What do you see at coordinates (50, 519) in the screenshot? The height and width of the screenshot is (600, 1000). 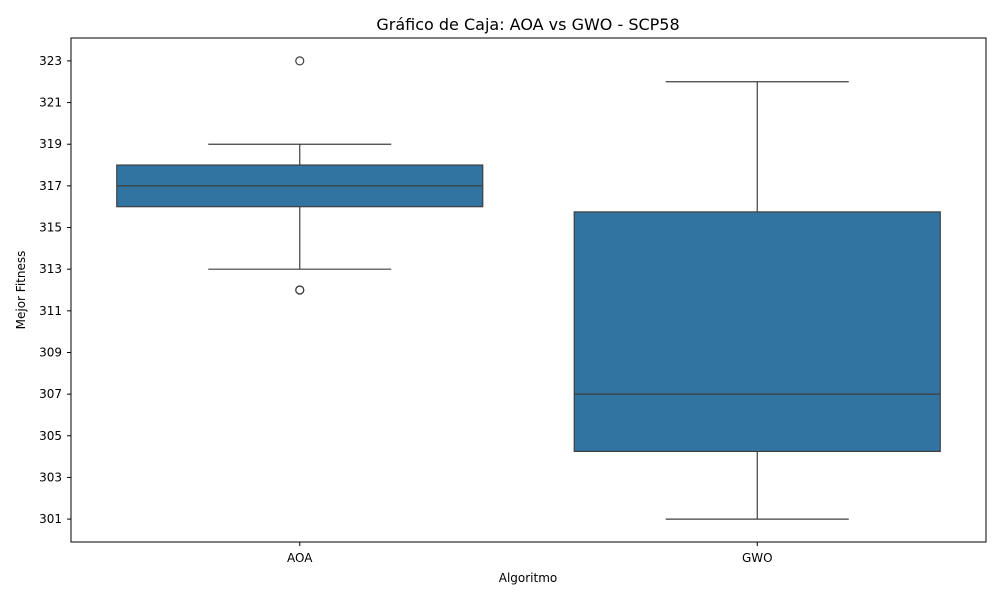 I see `y-tick-label: 301` at bounding box center [50, 519].